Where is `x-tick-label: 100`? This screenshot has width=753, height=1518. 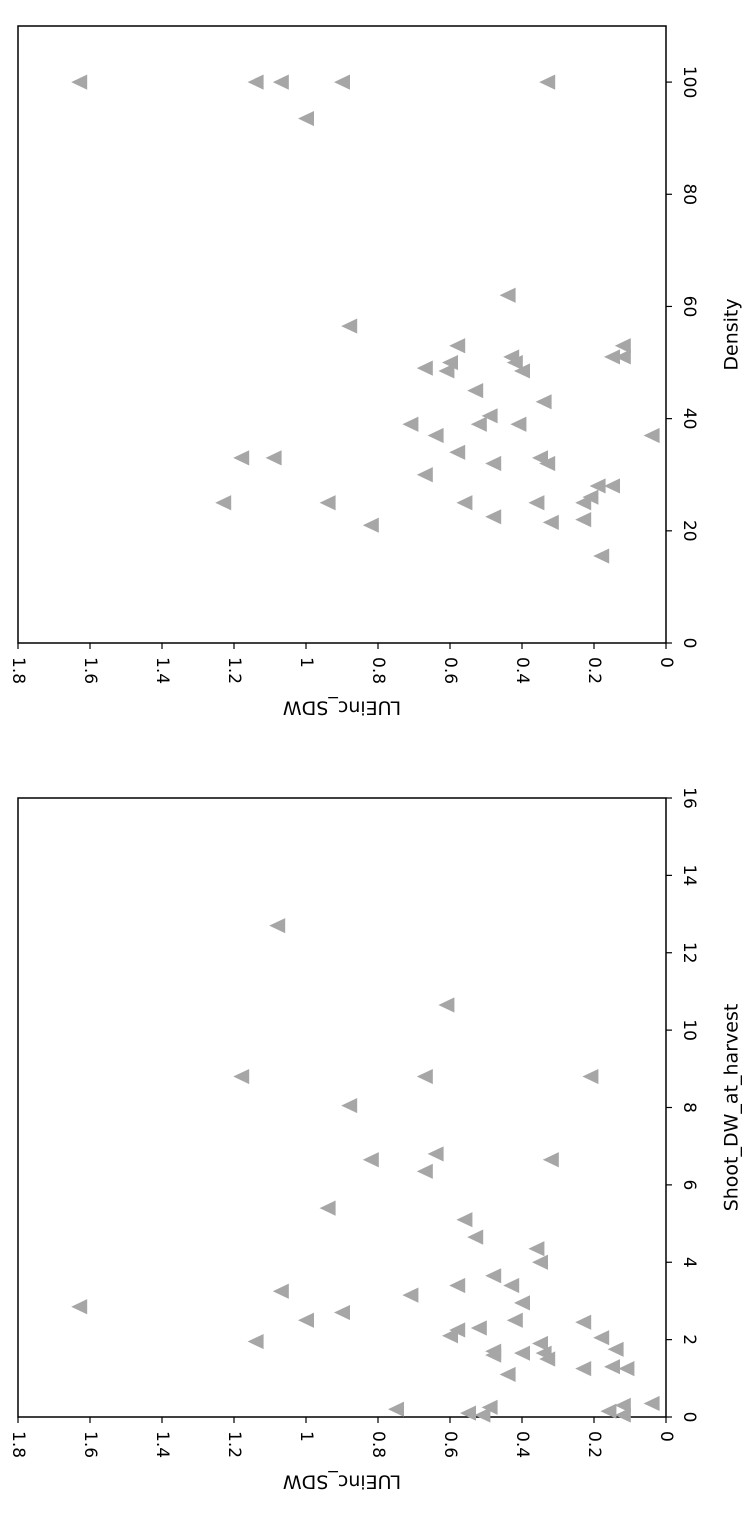
x-tick-label: 100 is located at coordinates (689, 82).